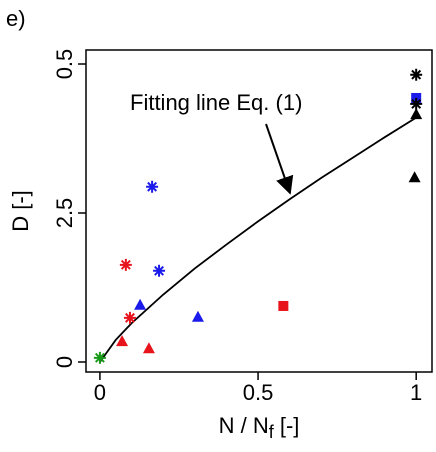  What do you see at coordinates (64, 213) in the screenshot?
I see `y-tick-label: 2.5` at bounding box center [64, 213].